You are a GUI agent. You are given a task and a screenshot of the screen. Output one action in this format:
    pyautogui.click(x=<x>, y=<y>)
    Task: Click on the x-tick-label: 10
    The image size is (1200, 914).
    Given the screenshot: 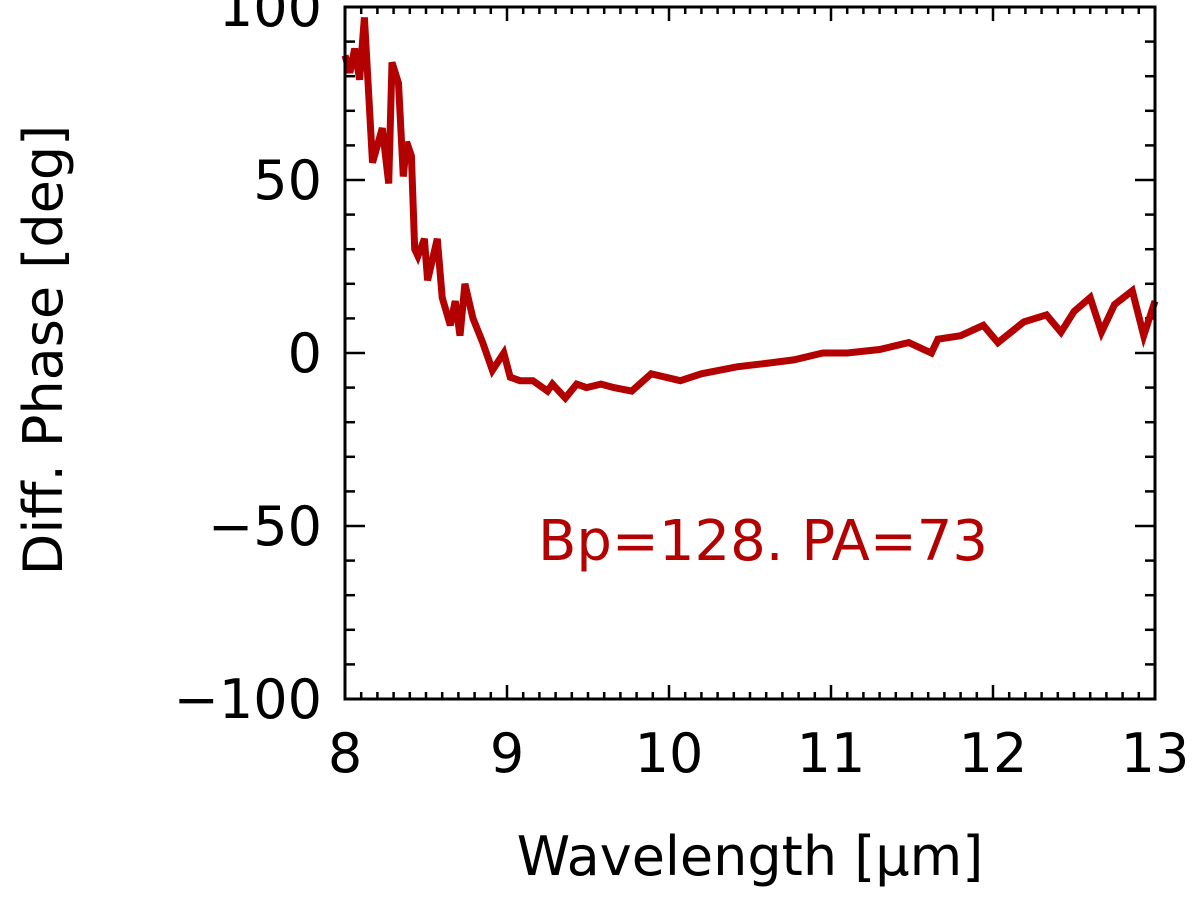 What is the action you would take?
    pyautogui.click(x=669, y=753)
    